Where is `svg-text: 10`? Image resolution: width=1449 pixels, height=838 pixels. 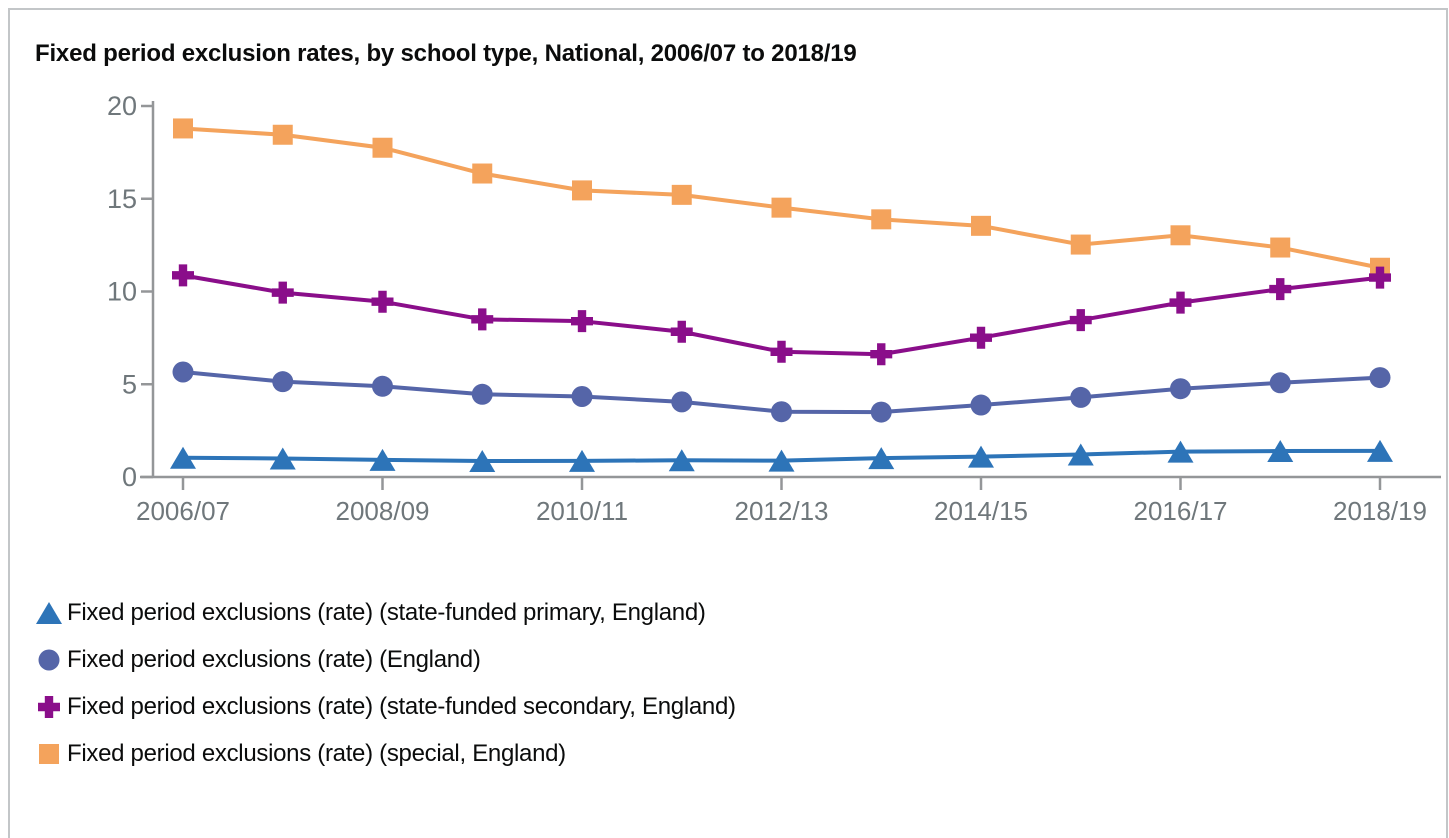 svg-text: 10 is located at coordinates (122, 292).